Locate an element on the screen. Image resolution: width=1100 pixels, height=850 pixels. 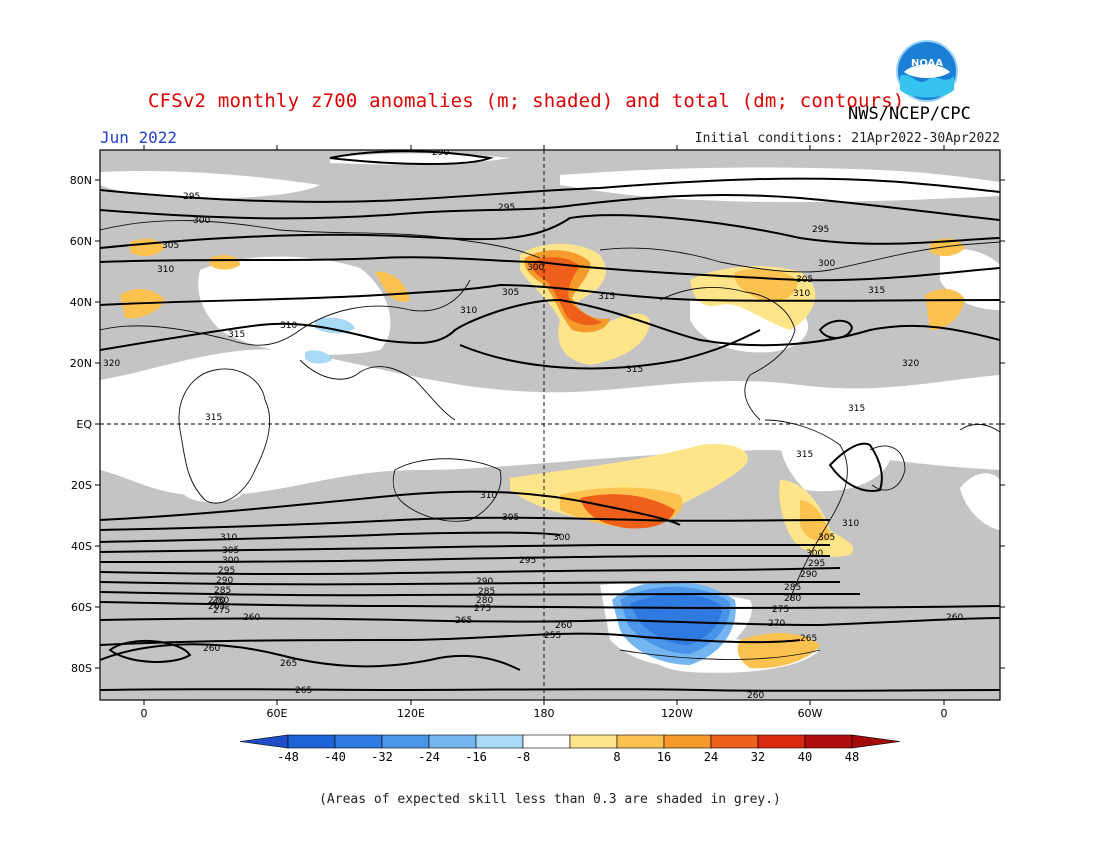
colorbar: -48 -40 -32 -24 -16 -8 8 16 24 32 40 48 is located at coordinates (570, 749).